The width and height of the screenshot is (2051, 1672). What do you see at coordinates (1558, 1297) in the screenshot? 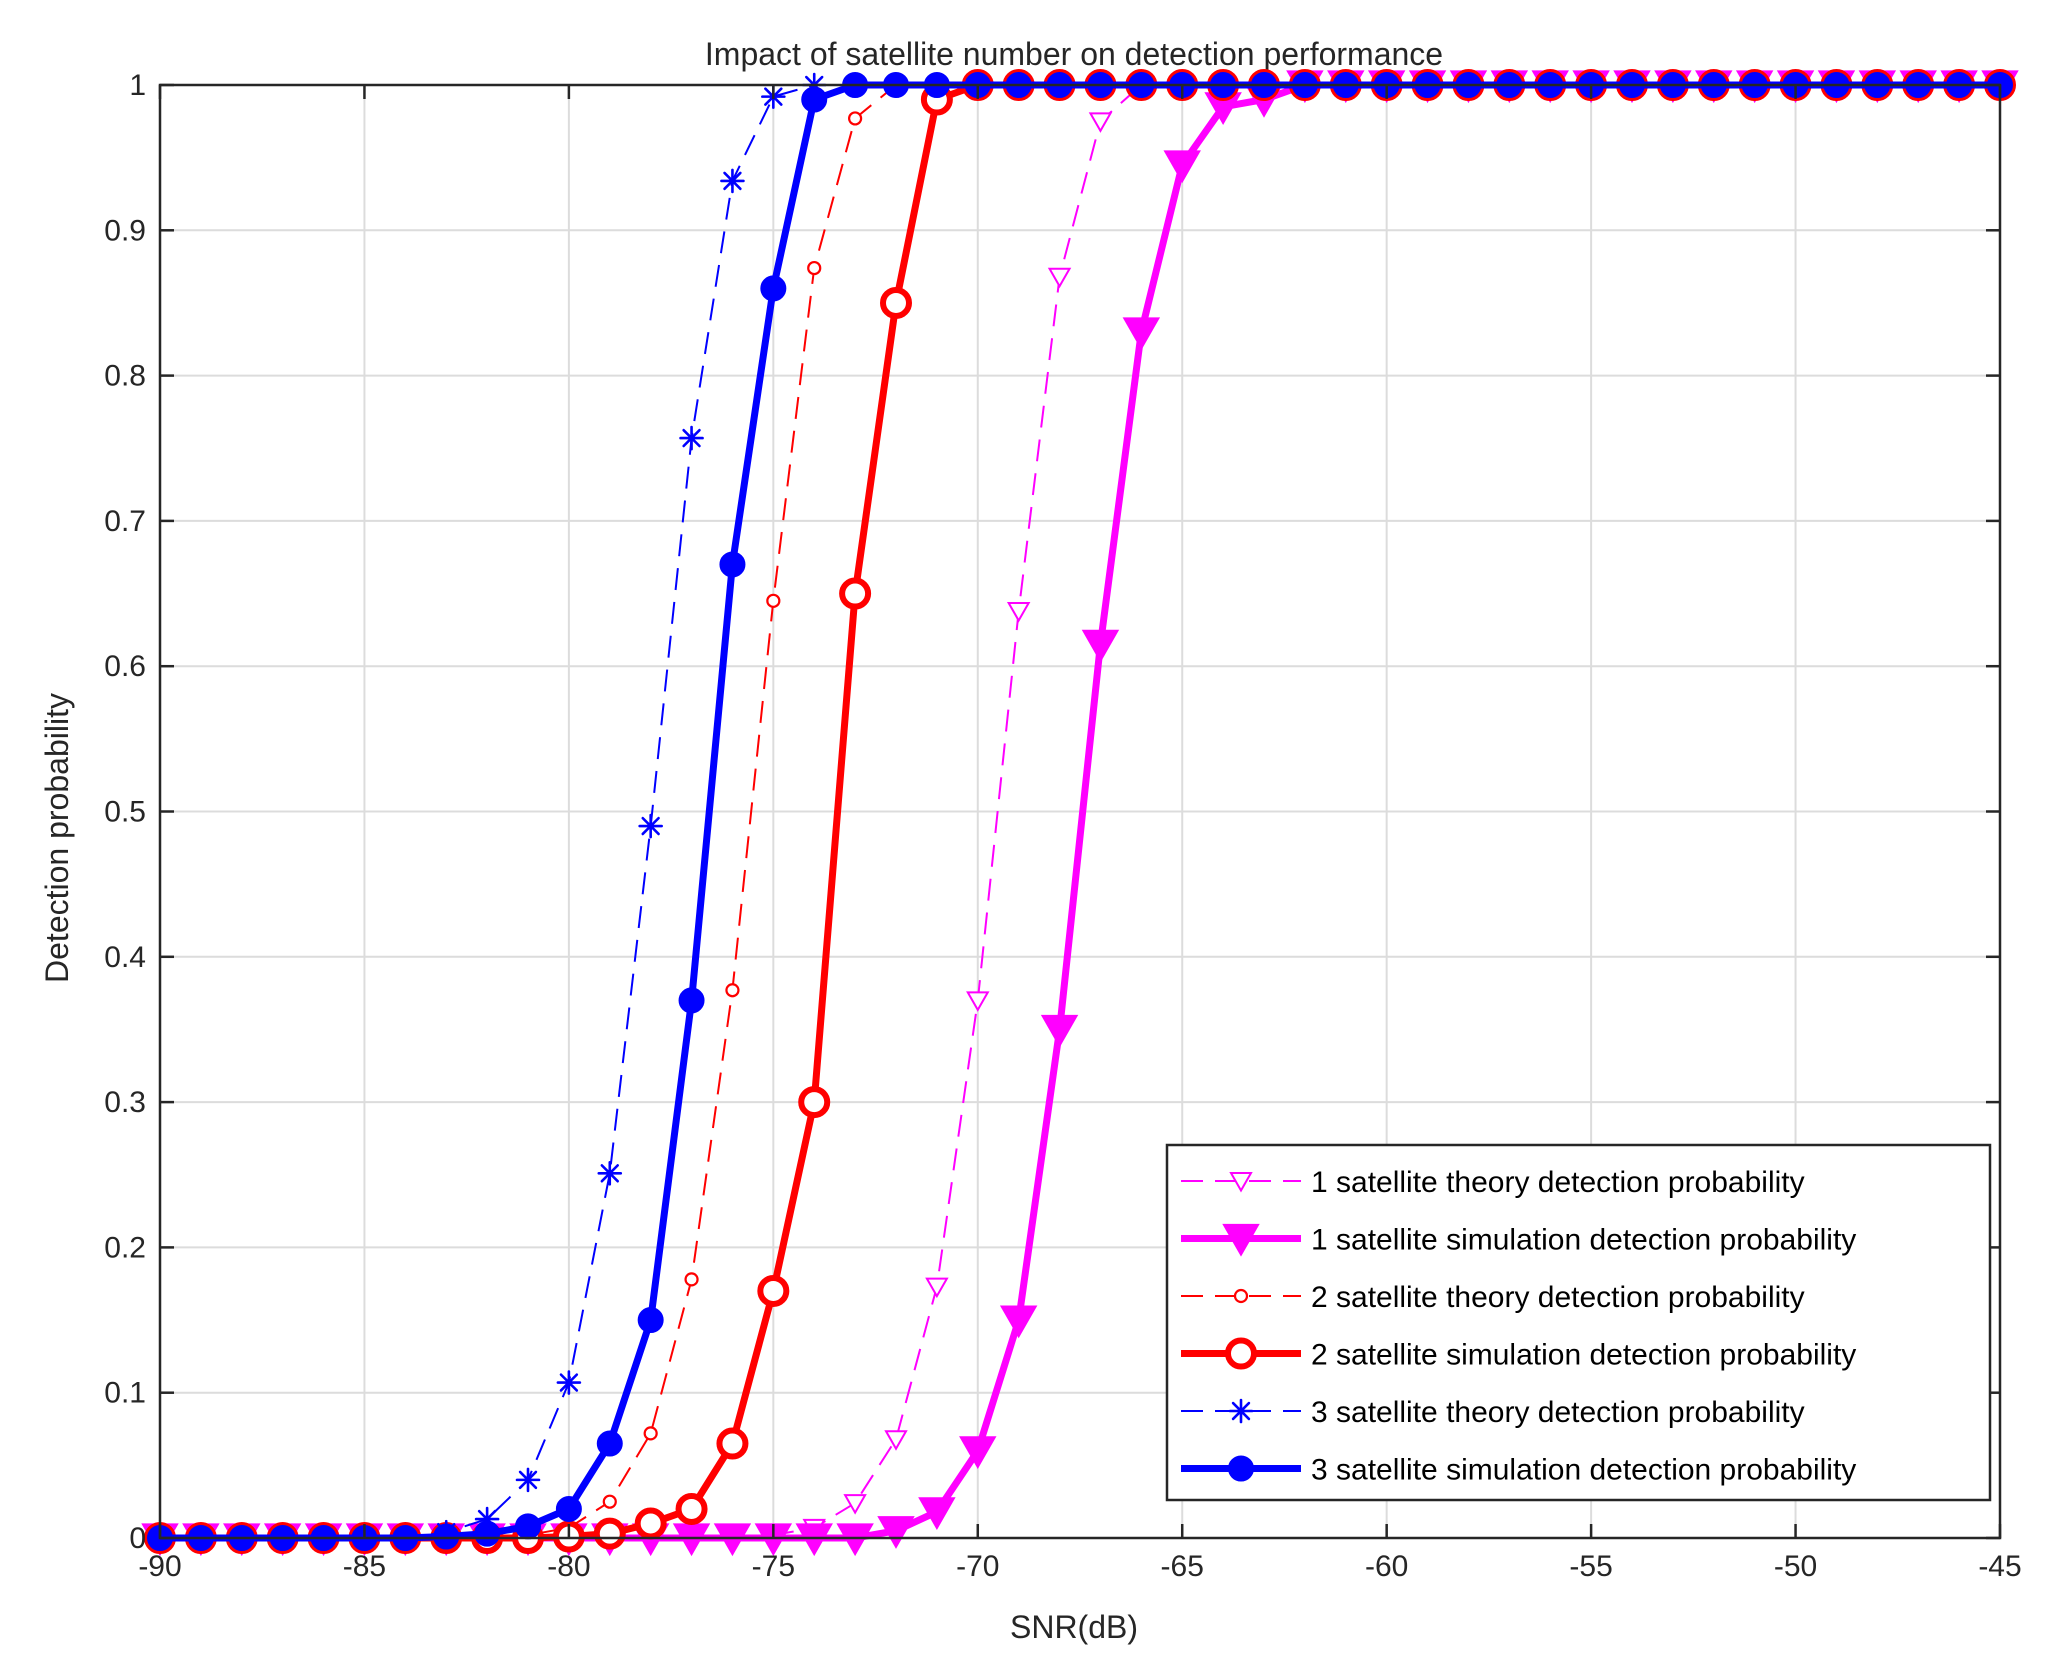
I see `legend-label: 2 satellite theory detection probability` at bounding box center [1558, 1297].